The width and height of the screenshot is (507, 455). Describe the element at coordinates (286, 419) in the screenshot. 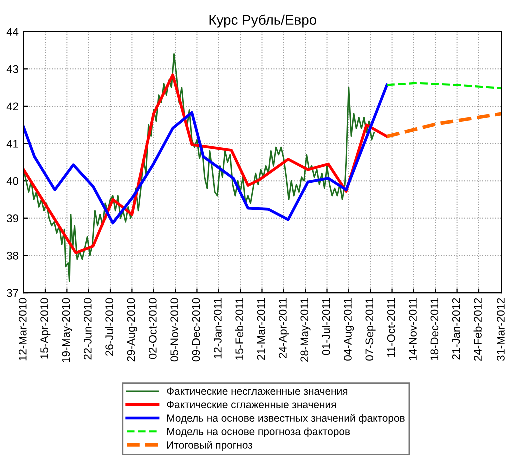

I see `legend-label: Модель на основе известных значений факторов` at that location.